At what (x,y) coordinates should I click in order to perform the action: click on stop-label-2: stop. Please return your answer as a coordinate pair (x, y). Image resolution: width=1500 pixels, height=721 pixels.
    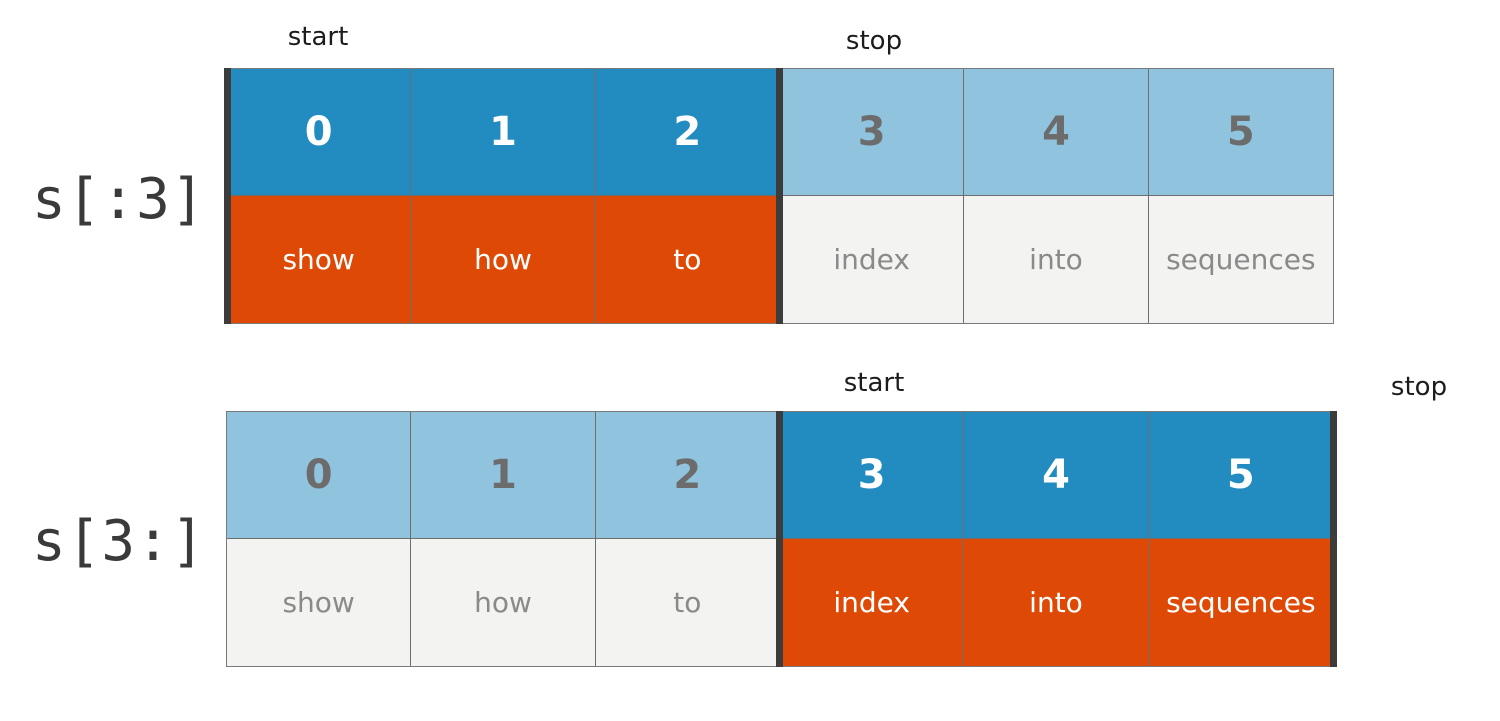
    Looking at the image, I should click on (1419, 387).